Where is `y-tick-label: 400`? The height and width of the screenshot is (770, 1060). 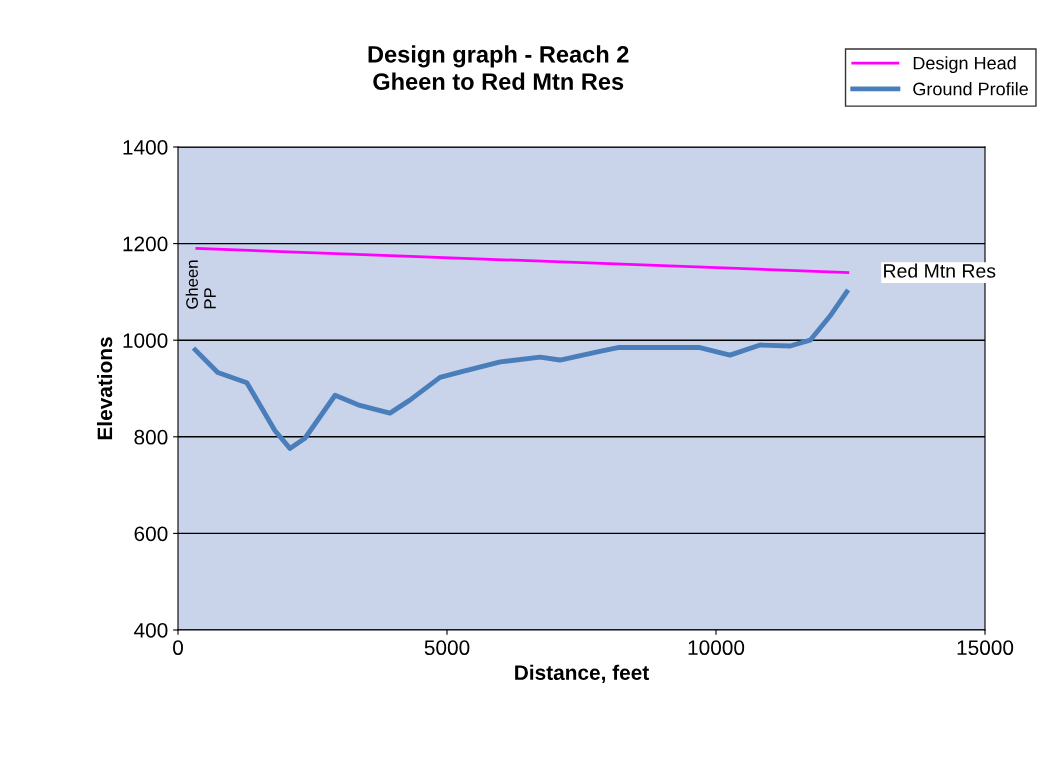
y-tick-label: 400 is located at coordinates (151, 630).